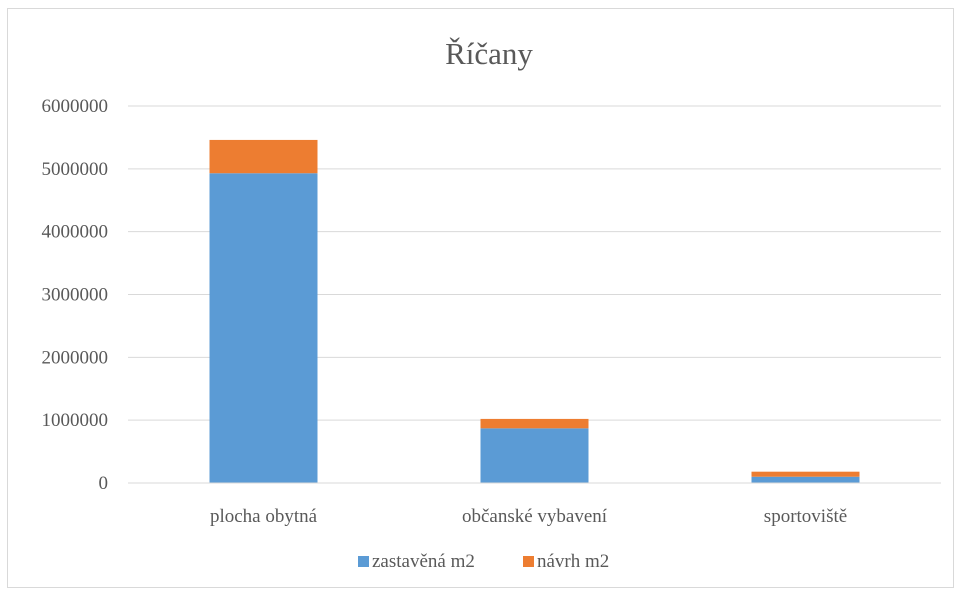 The image size is (959, 593). Describe the element at coordinates (75, 232) in the screenshot. I see `y-tick-label: 4000000` at that location.